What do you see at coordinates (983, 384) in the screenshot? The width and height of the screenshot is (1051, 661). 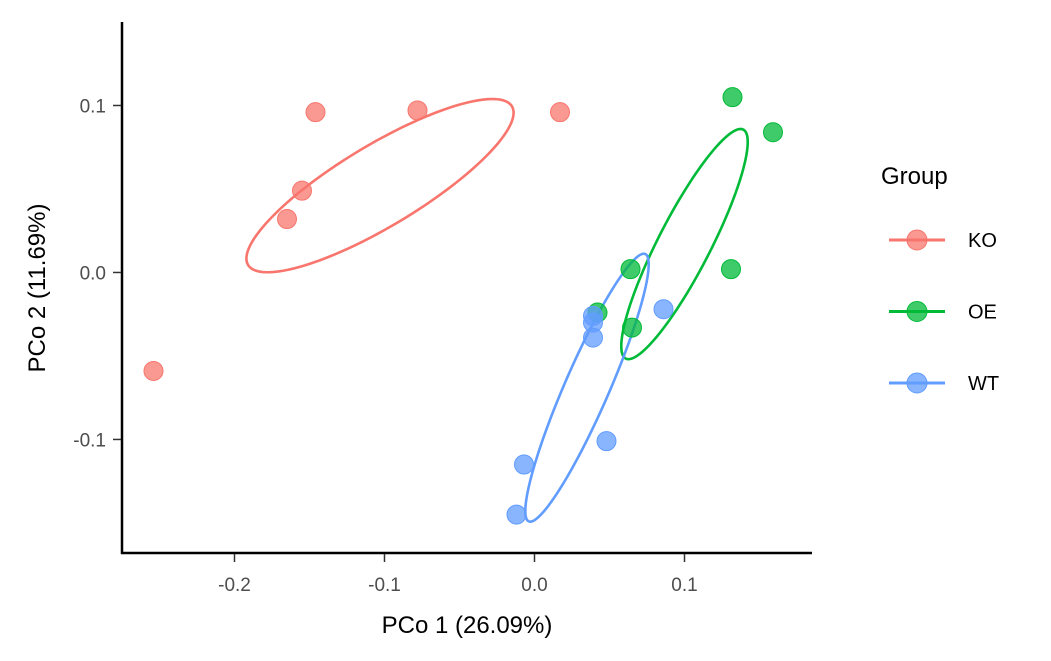 I see `legend-label: WT` at bounding box center [983, 384].